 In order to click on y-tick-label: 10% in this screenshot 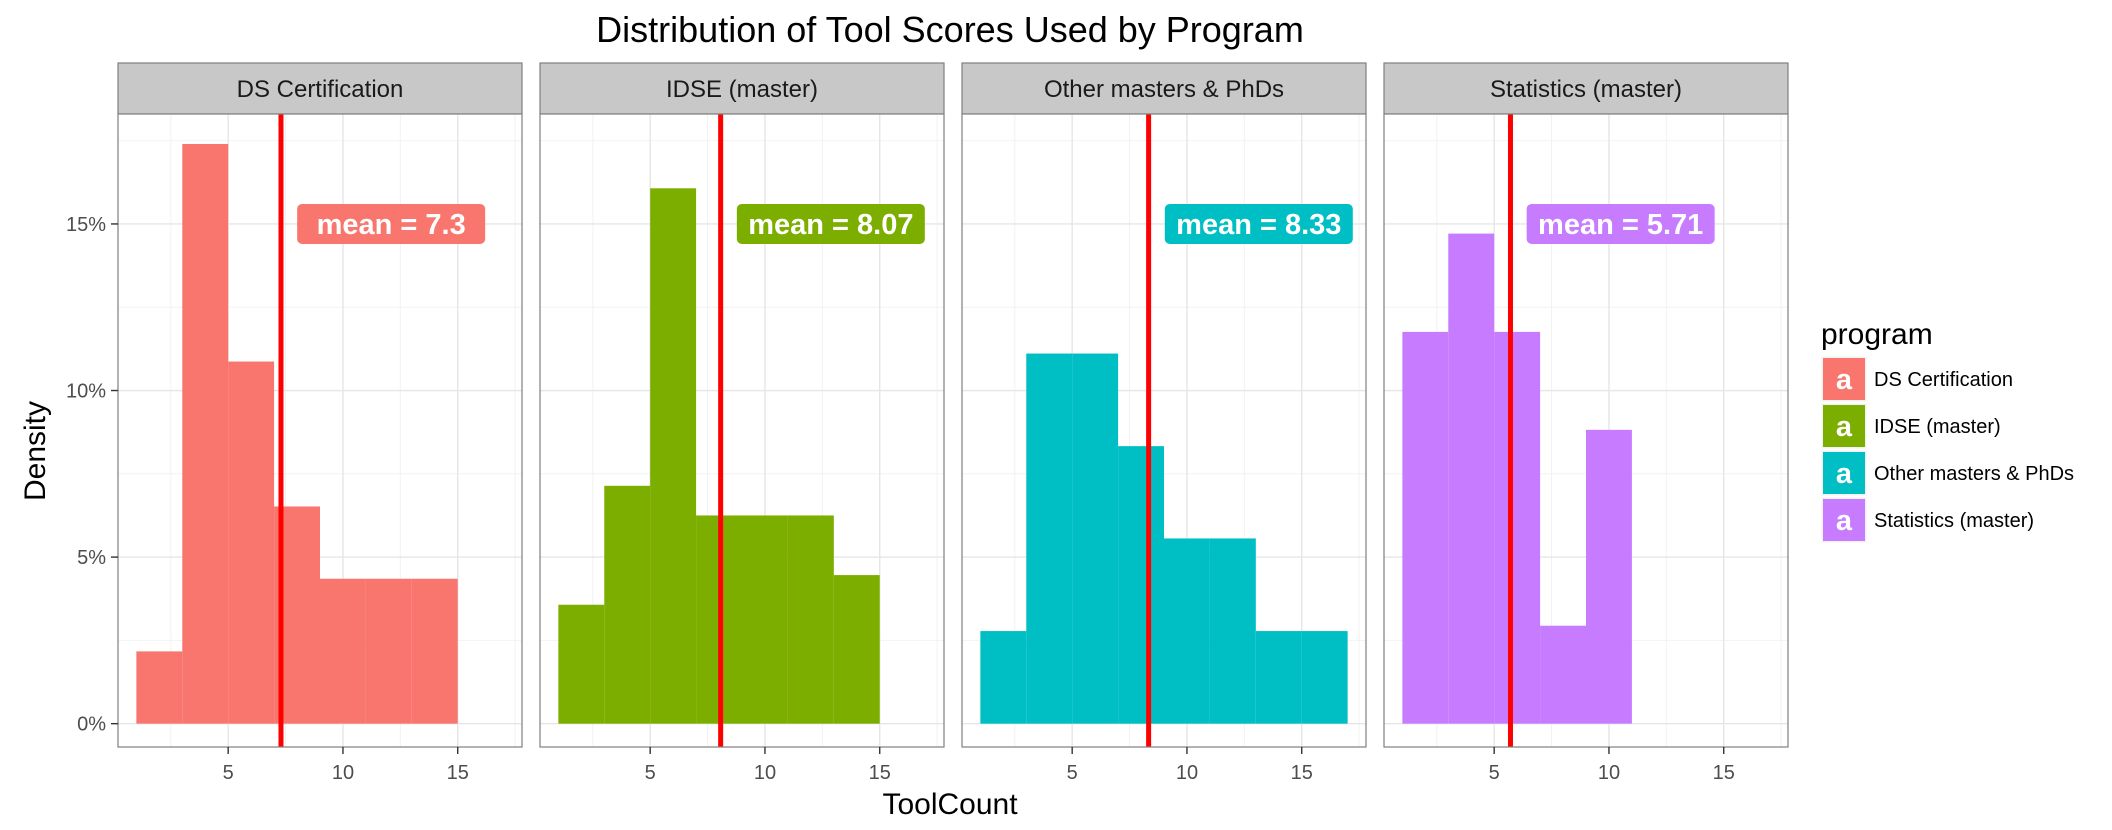, I will do `click(86, 392)`.